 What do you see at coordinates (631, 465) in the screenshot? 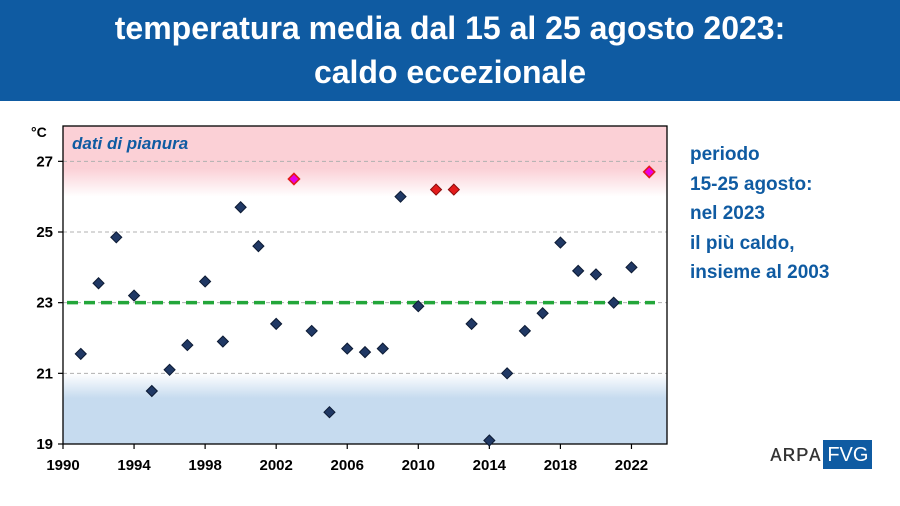
I see `x-tick-label: 2022` at bounding box center [631, 465].